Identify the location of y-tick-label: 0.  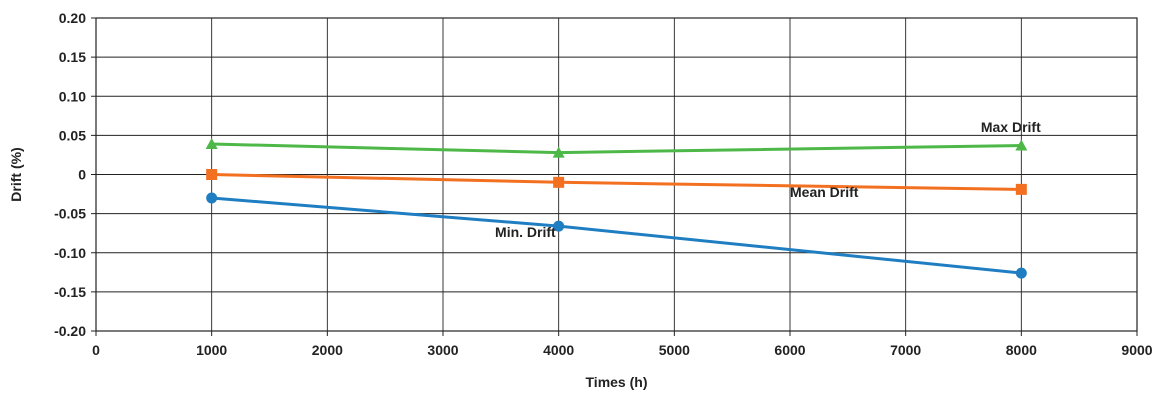
(82, 175).